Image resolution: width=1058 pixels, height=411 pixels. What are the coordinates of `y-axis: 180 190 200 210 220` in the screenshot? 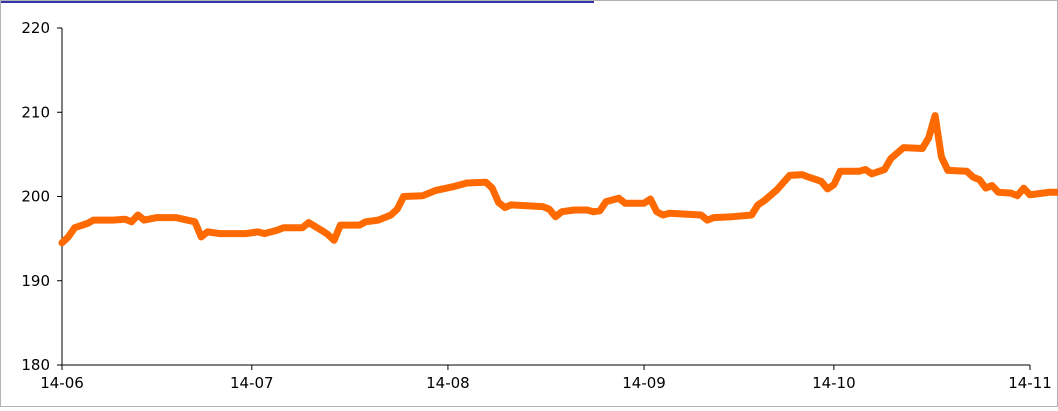 It's located at (42, 196).